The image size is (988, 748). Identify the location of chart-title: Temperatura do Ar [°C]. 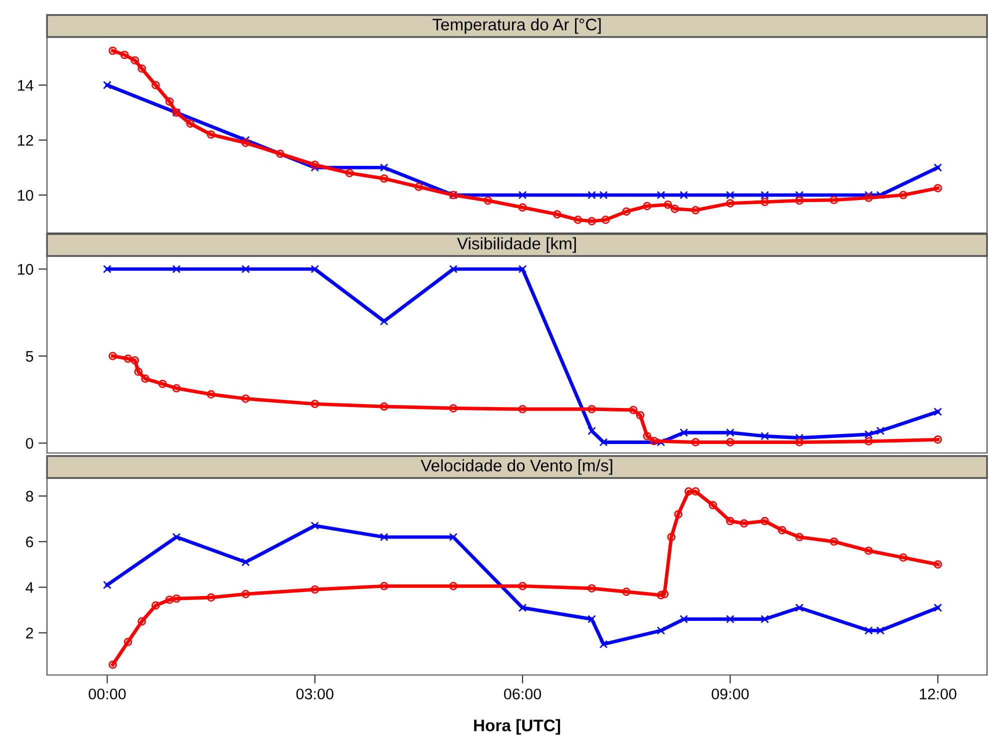
(516, 26).